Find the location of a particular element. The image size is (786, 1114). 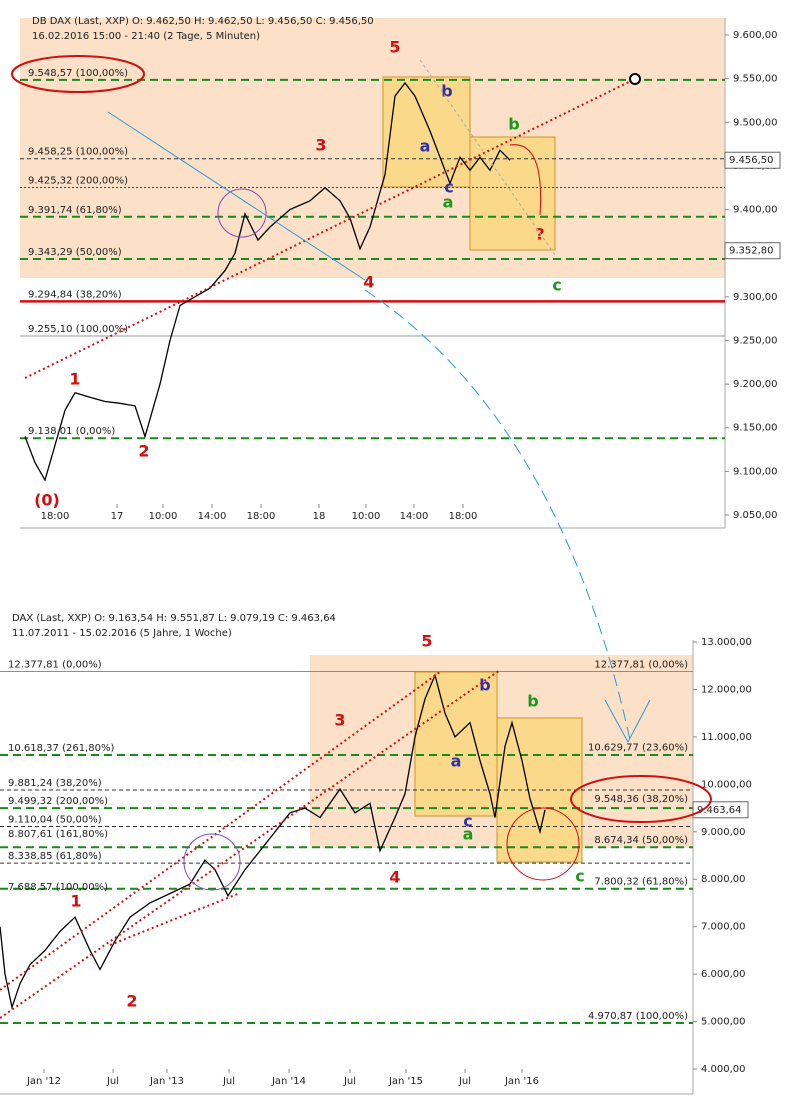

wave-label: (0) is located at coordinates (47, 500).